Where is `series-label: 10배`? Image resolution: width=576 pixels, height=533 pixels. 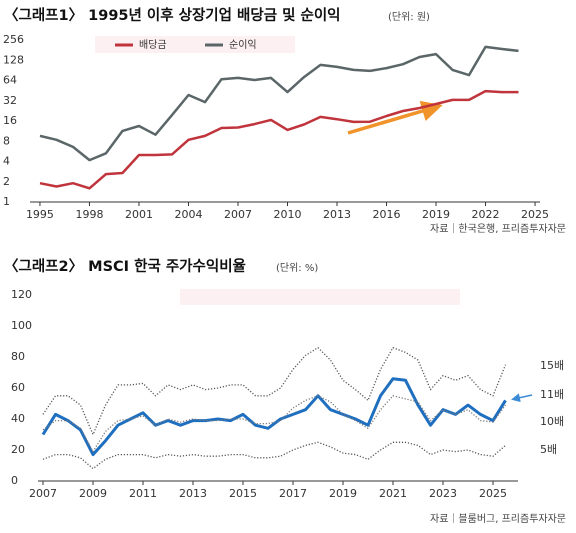 series-label: 10배 is located at coordinates (552, 421).